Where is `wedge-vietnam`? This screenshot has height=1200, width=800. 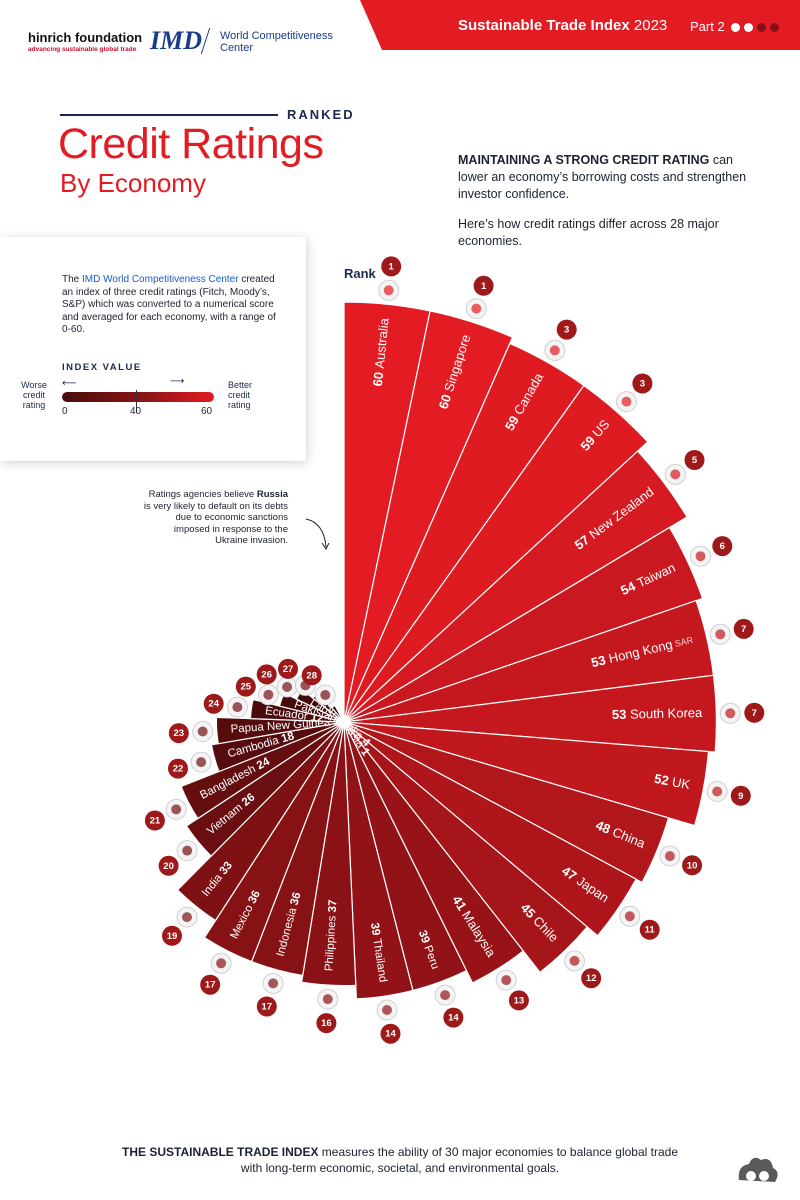
wedge-vietnam is located at coordinates (265, 789).